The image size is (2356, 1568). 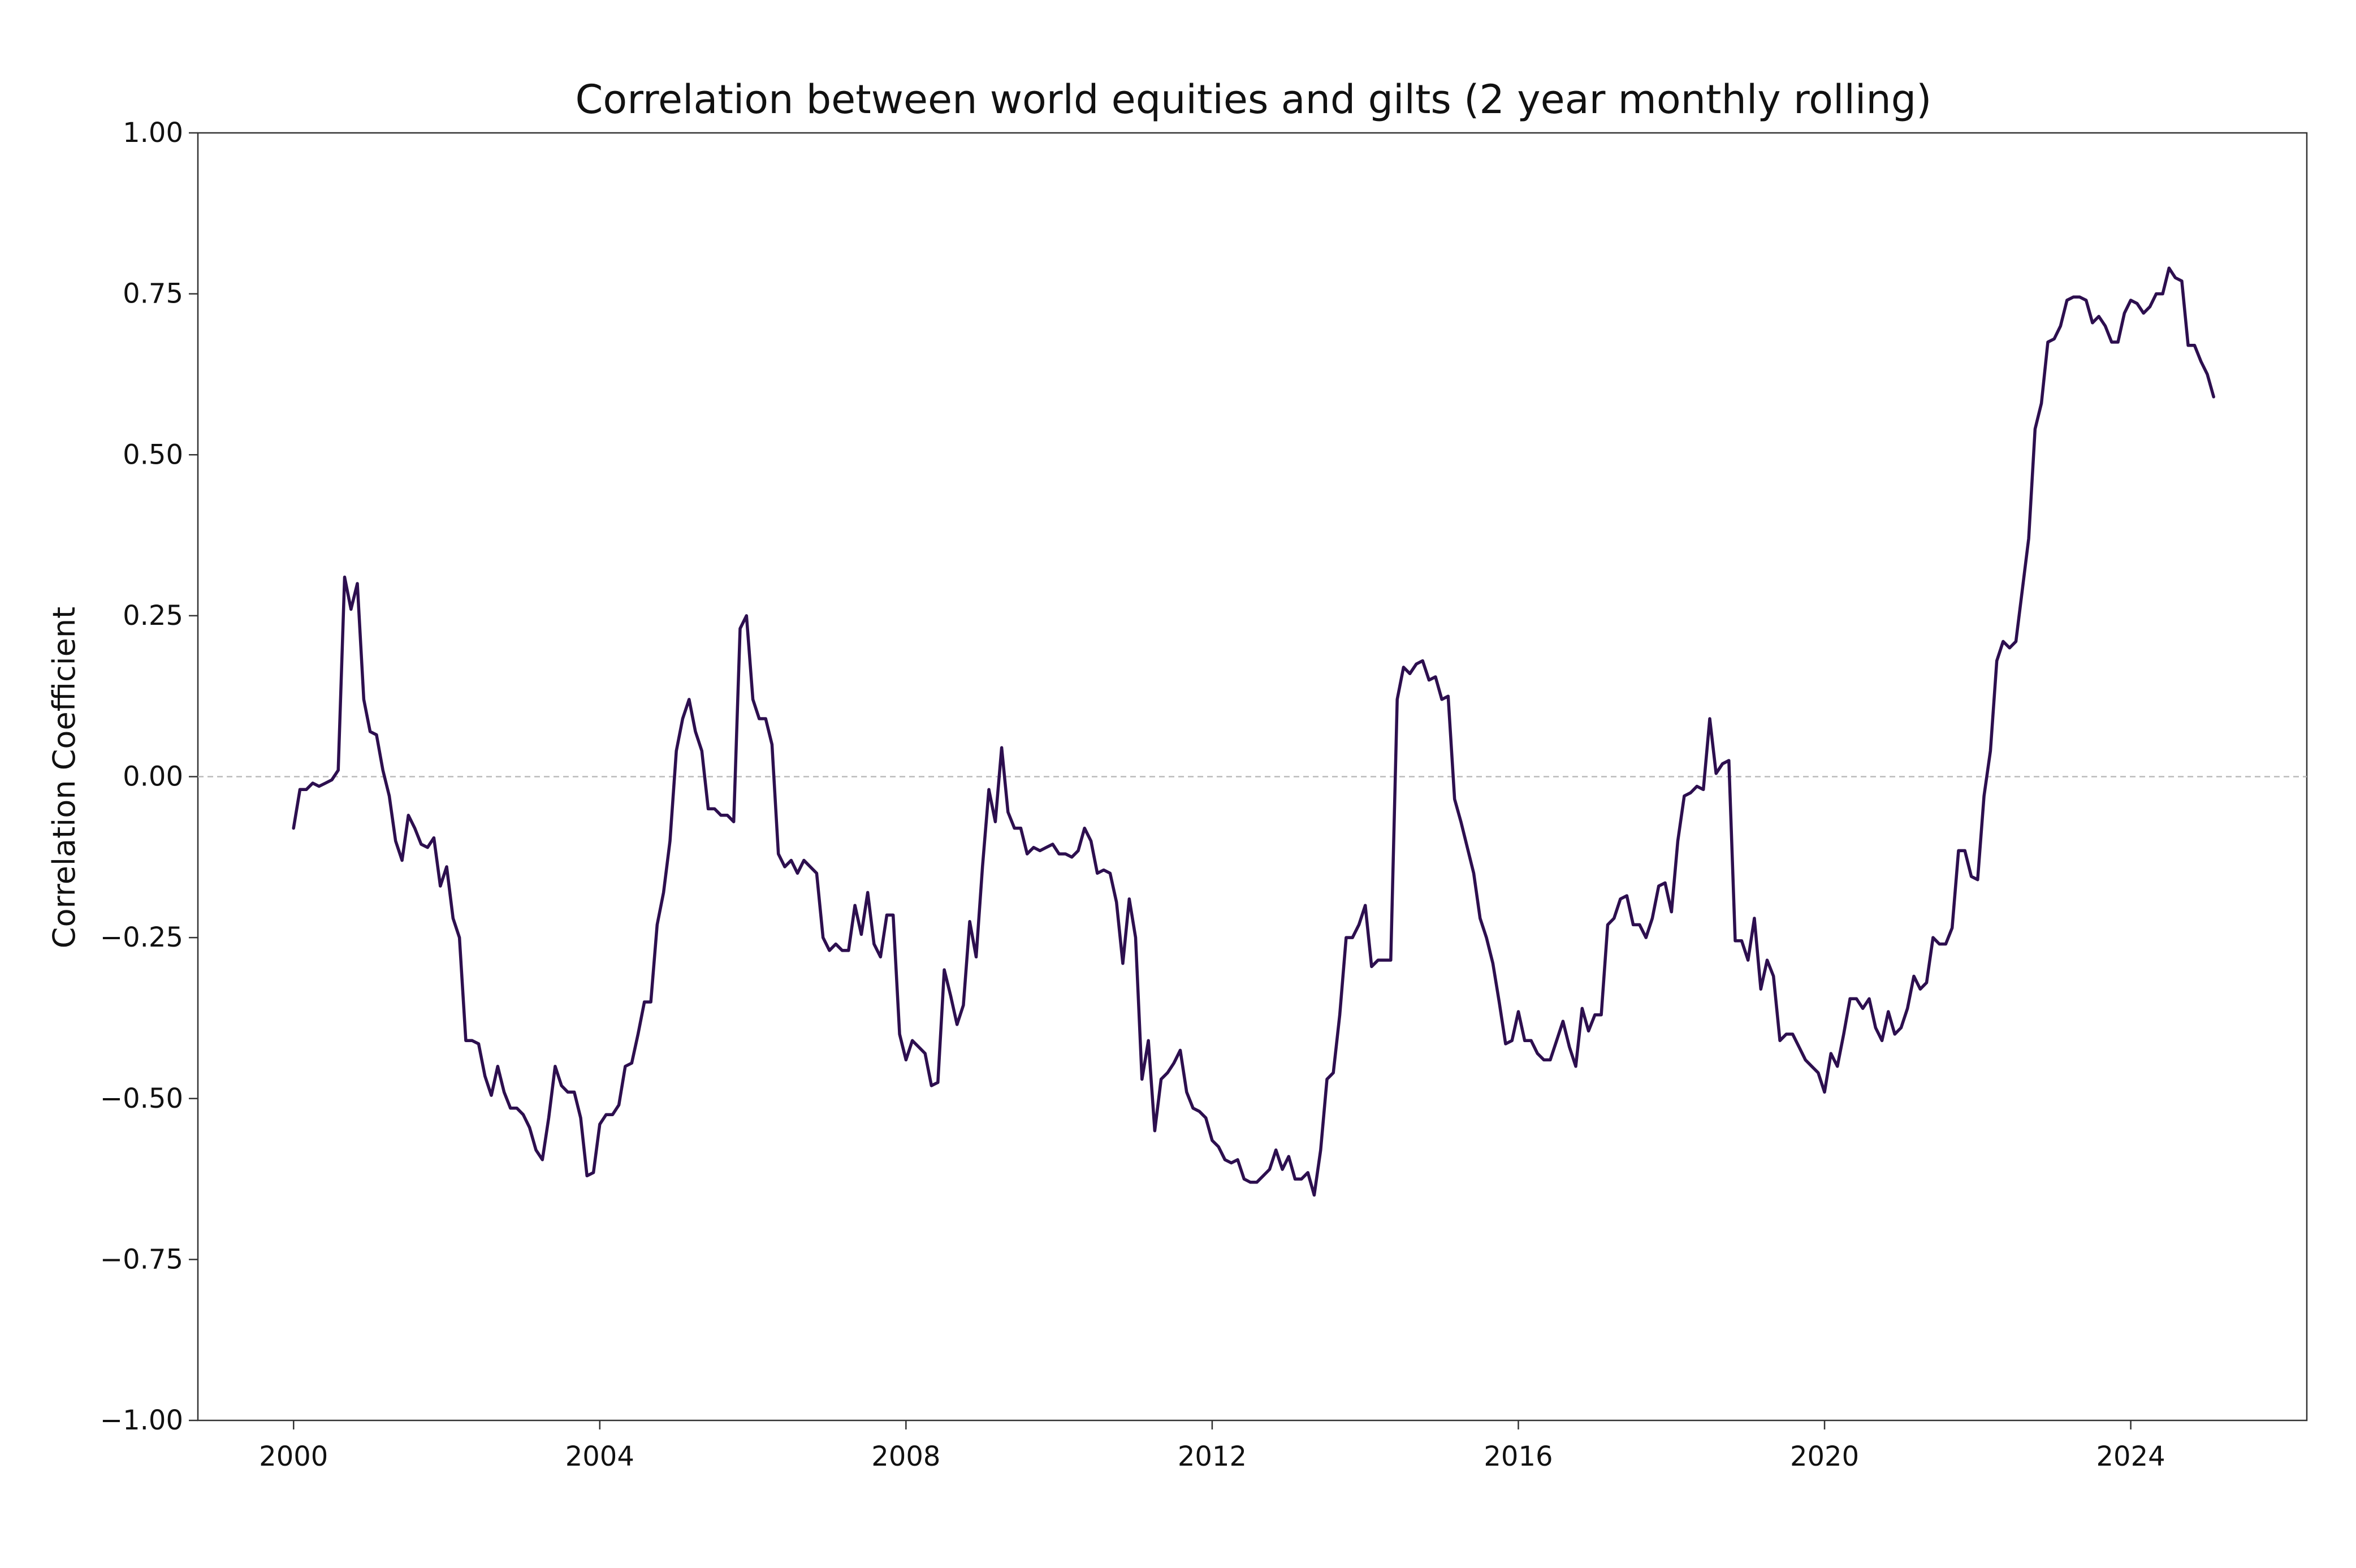 I want to click on y-tick-label: 0.25, so click(x=153, y=616).